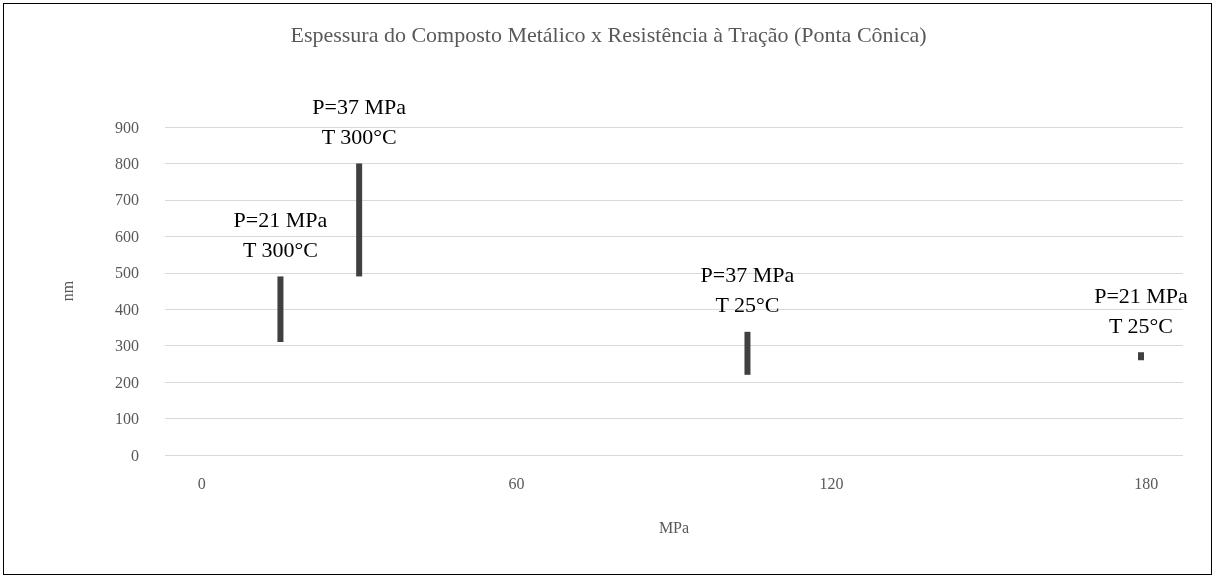 This screenshot has height=580, width=1217. What do you see at coordinates (127, 419) in the screenshot?
I see `y-tick-label: 100` at bounding box center [127, 419].